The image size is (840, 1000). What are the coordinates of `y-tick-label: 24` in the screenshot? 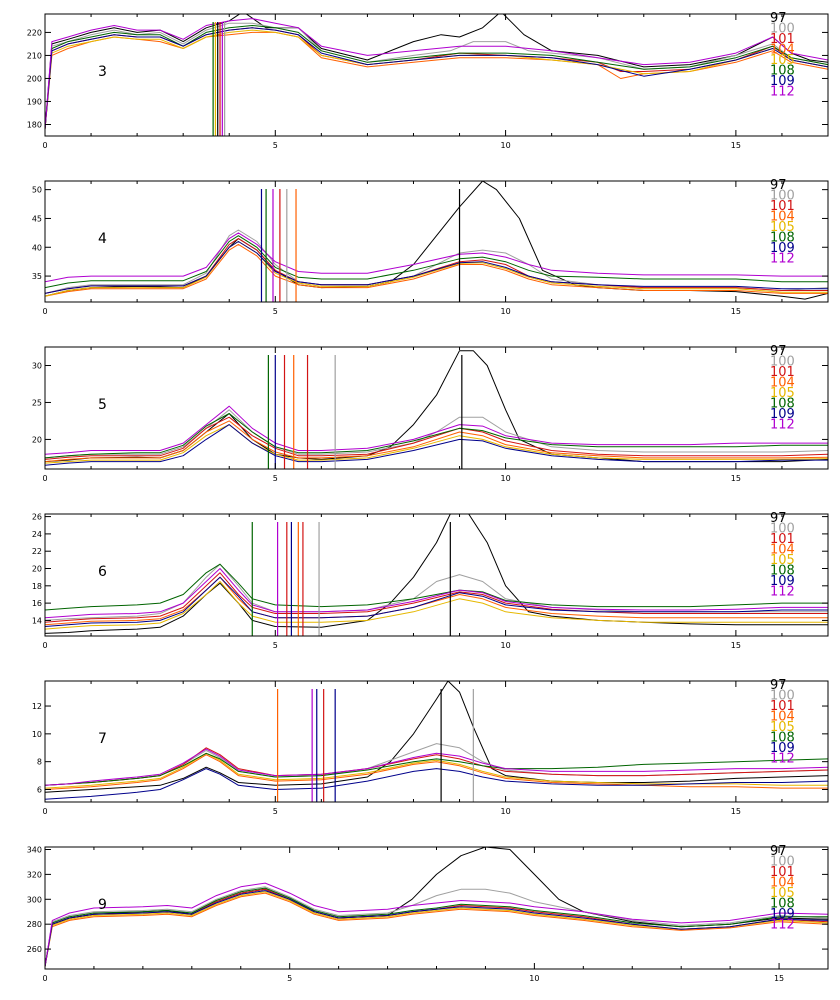 It's located at (37, 534).